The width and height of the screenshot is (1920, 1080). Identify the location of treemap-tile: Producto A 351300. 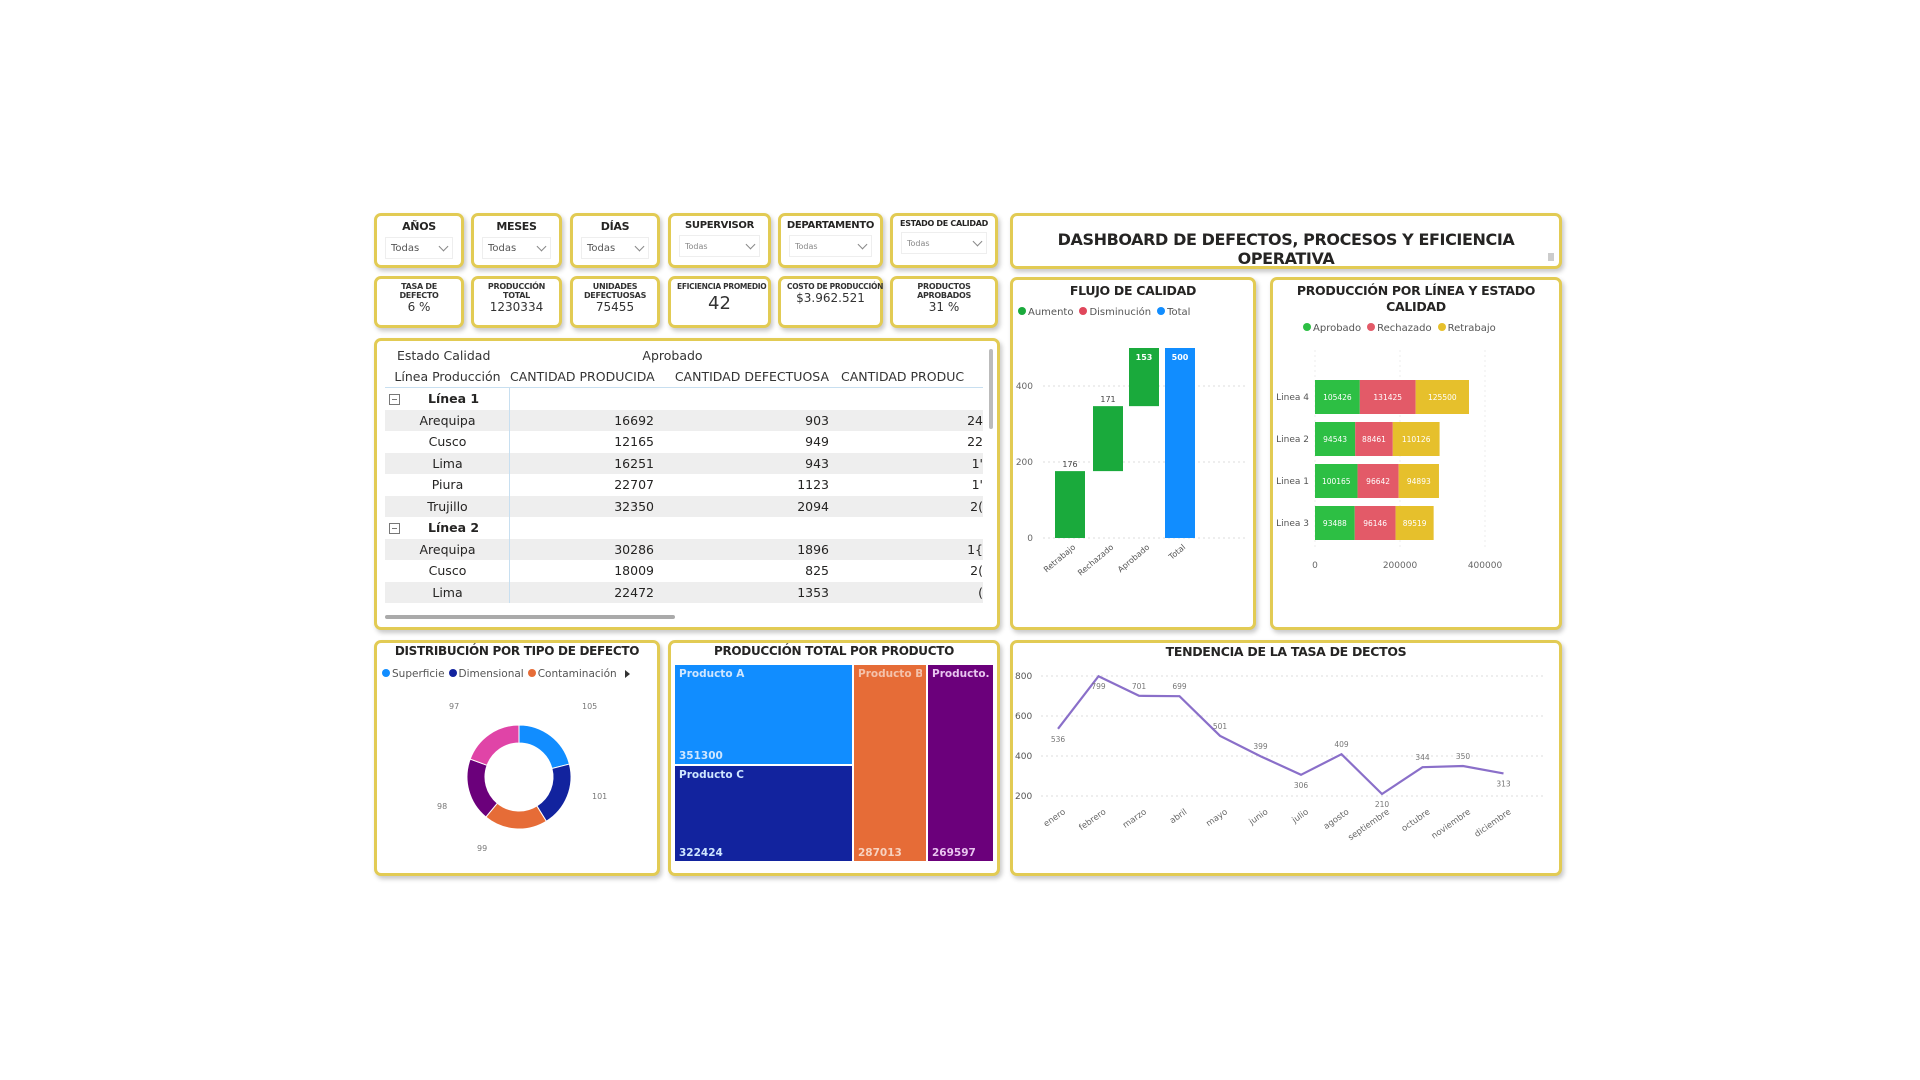
(763, 714).